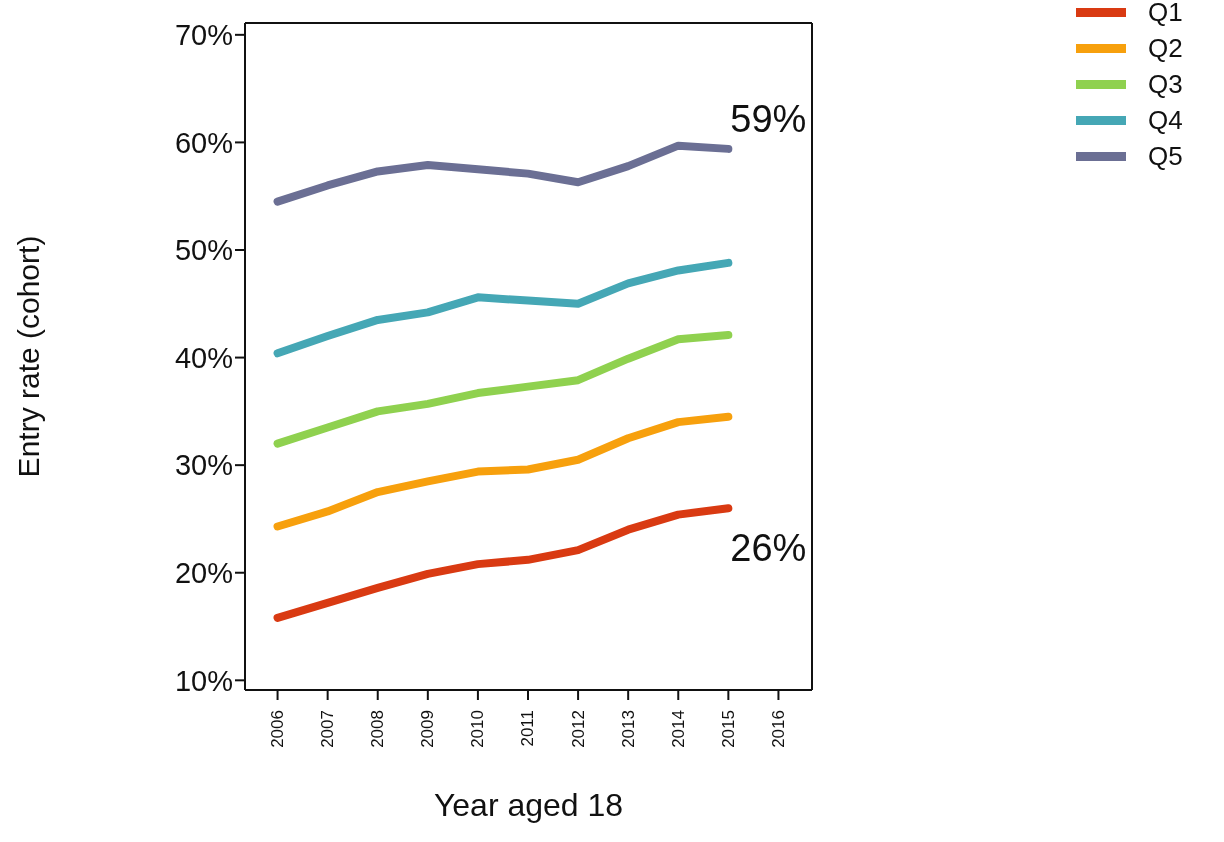  Describe the element at coordinates (278, 729) in the screenshot. I see `x-tick-label: 2006` at that location.